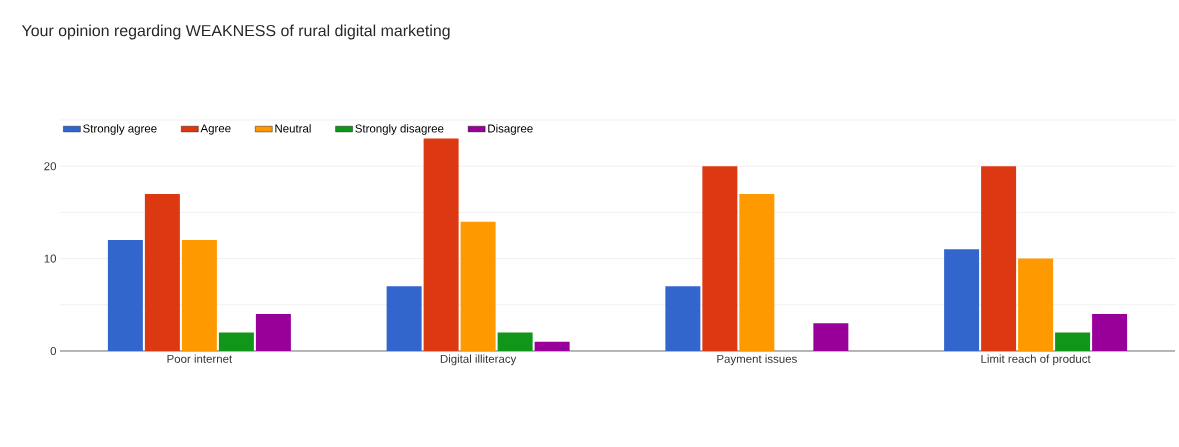 The height and width of the screenshot is (447, 1179). What do you see at coordinates (235, 32) in the screenshot?
I see `chart-title: Your opinion regarding WEAKNESS of rural digital marketing` at bounding box center [235, 32].